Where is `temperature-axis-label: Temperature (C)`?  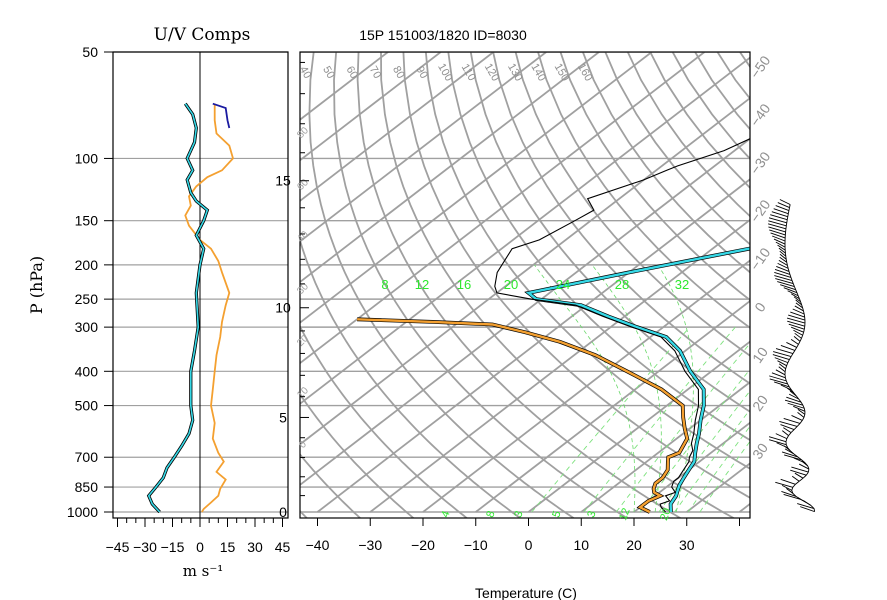 temperature-axis-label: Temperature (C) is located at coordinates (526, 592).